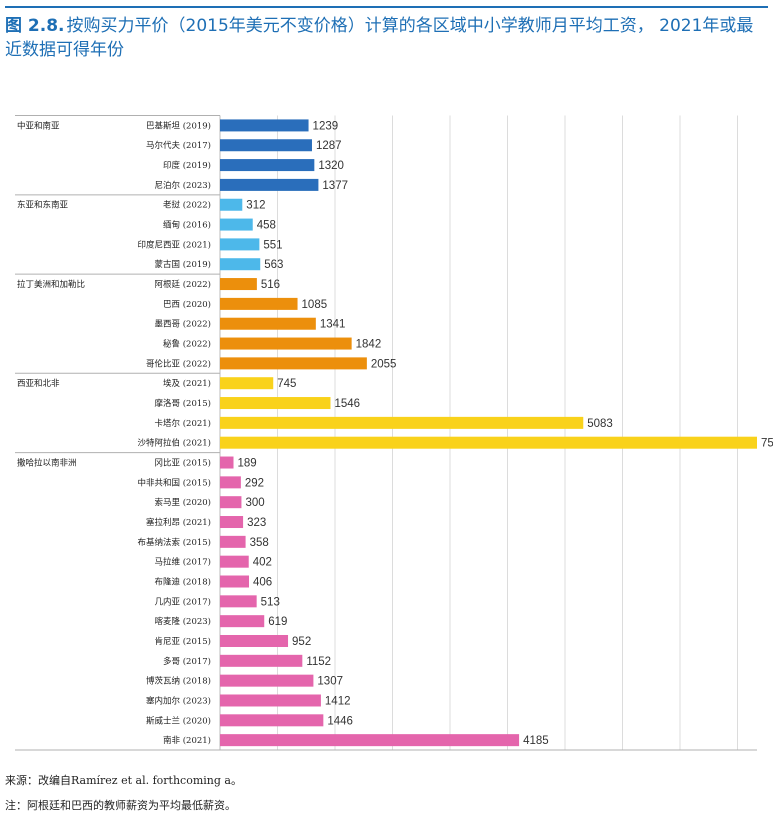  I want to click on value-label: 513, so click(270, 602).